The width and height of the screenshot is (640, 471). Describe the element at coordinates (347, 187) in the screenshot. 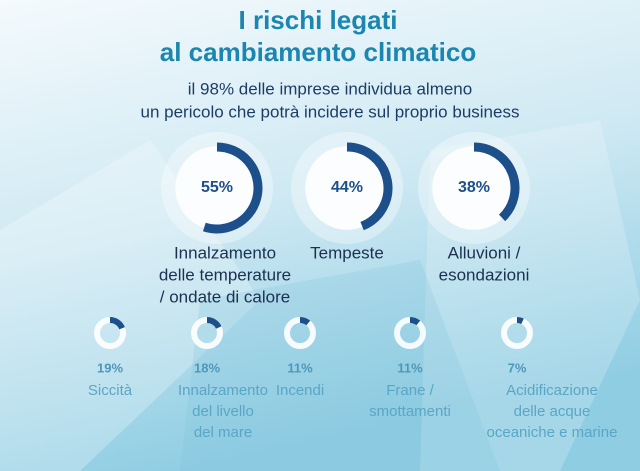

I see `value-label: 44%` at that location.